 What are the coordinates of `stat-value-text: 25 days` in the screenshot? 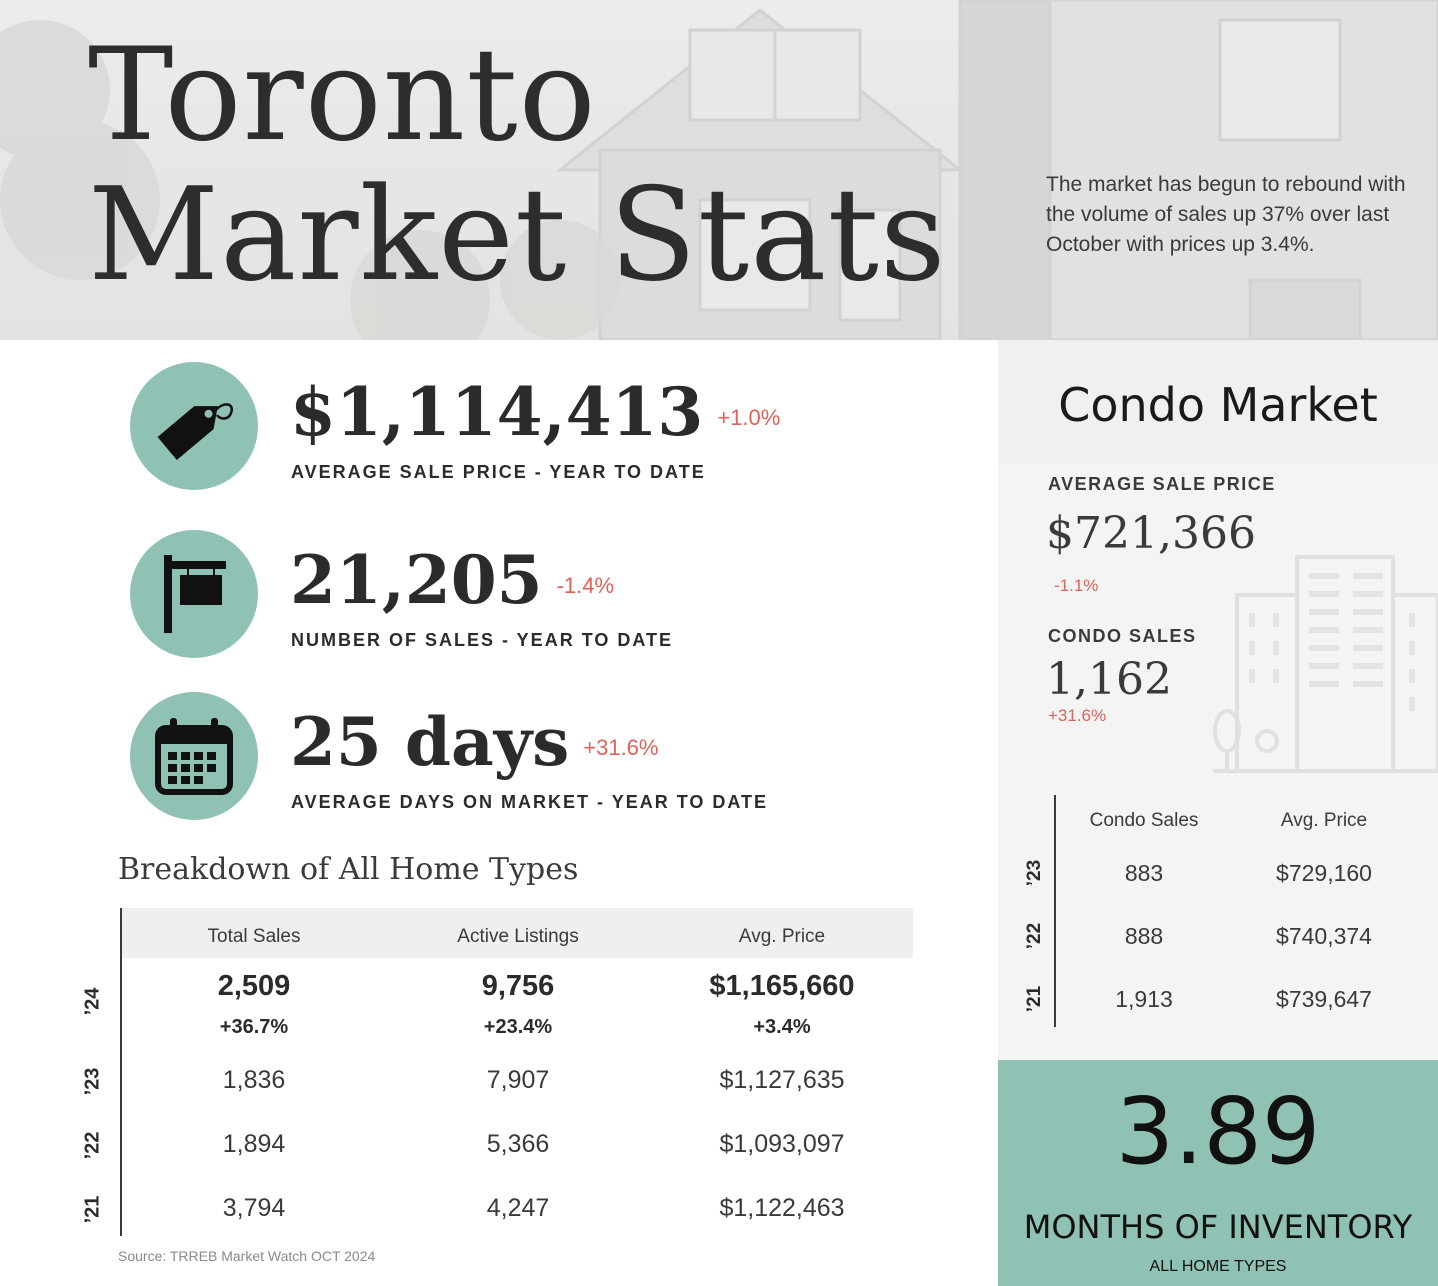 It's located at (430, 742).